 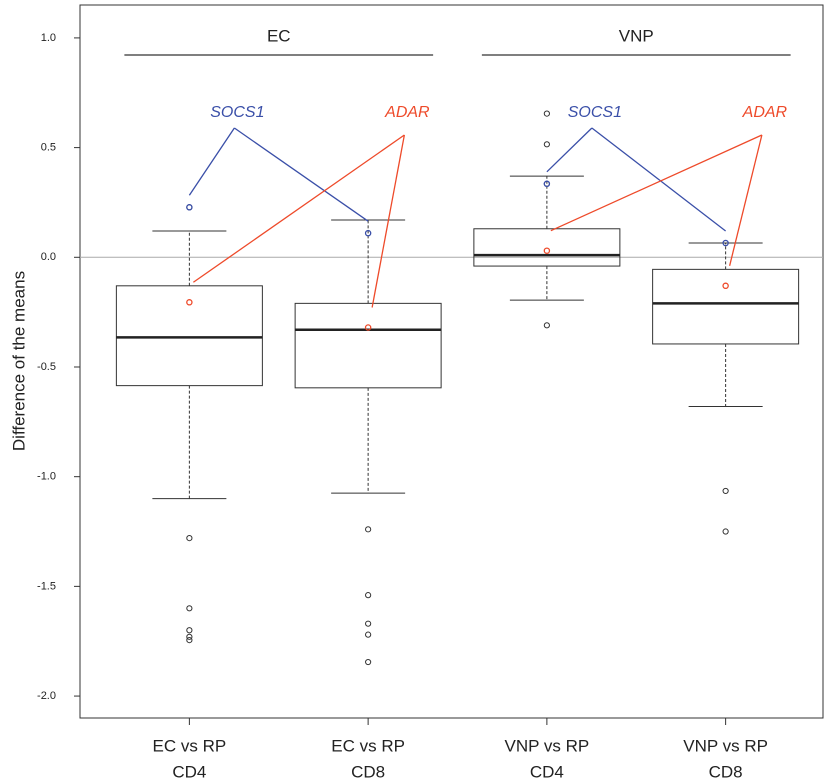 What do you see at coordinates (46, 586) in the screenshot?
I see `y-tick-label: -1.5` at bounding box center [46, 586].